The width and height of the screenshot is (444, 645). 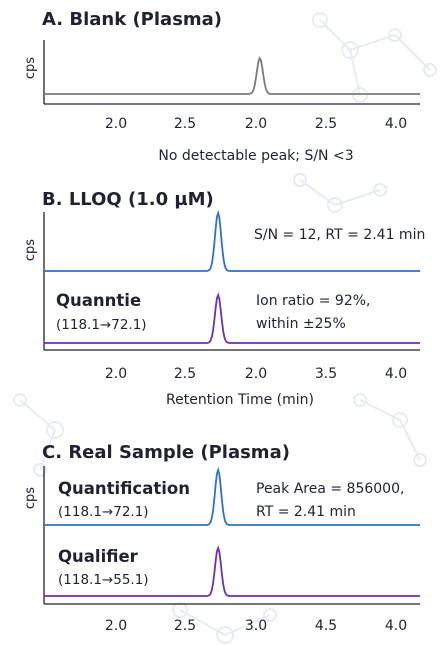 I want to click on panel-title: B. LLOQ (1.0 µM), so click(x=128, y=199).